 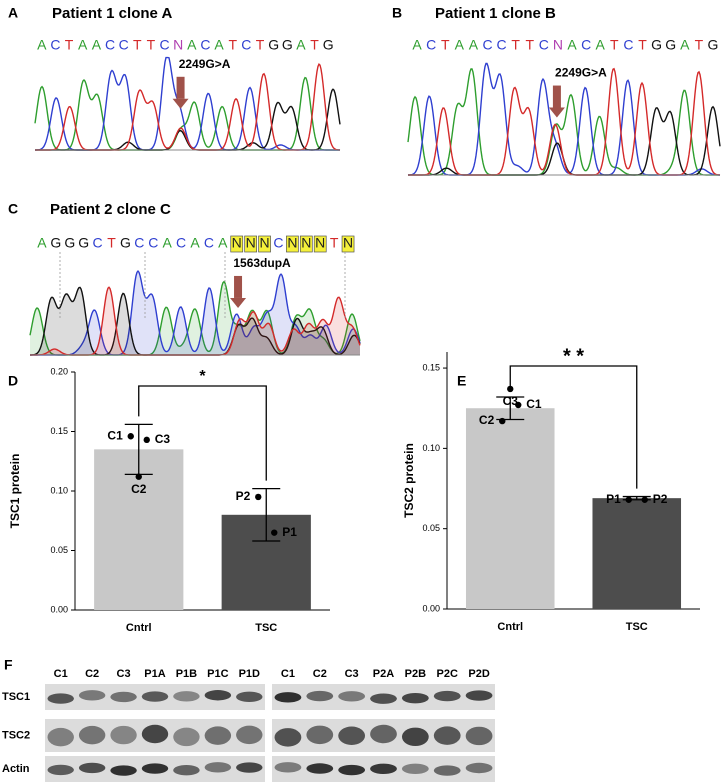 What do you see at coordinates (573, 356) in the screenshot?
I see `significance: * *` at bounding box center [573, 356].